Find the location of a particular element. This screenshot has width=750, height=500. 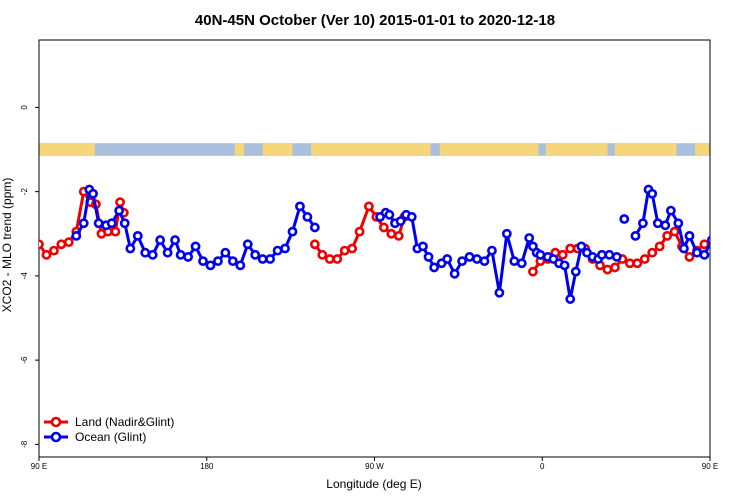

legend: Land (Nadir&Glint)Ocean (Glint) is located at coordinates (109, 429).